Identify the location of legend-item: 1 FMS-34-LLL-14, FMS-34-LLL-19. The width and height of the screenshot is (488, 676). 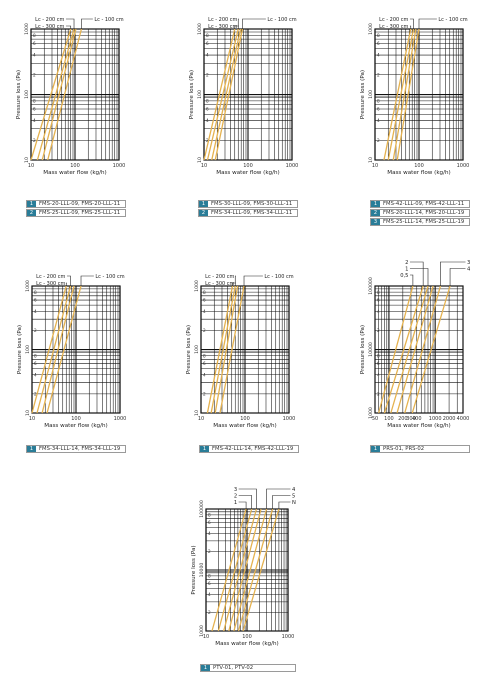
(76, 449).